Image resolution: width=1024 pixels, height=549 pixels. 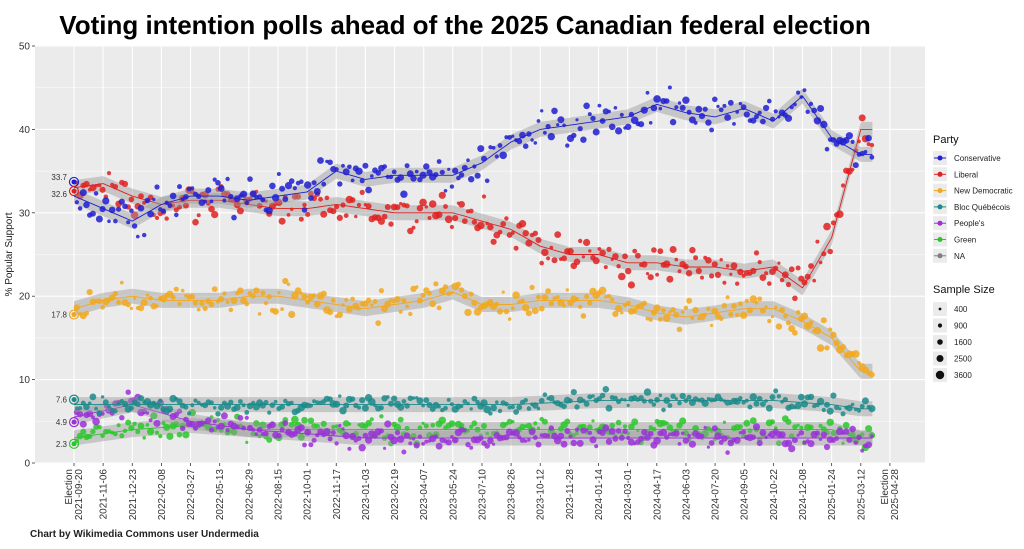 What do you see at coordinates (512, 495) in the screenshot?
I see `x-tick-label: 2023-08-26` at bounding box center [512, 495].